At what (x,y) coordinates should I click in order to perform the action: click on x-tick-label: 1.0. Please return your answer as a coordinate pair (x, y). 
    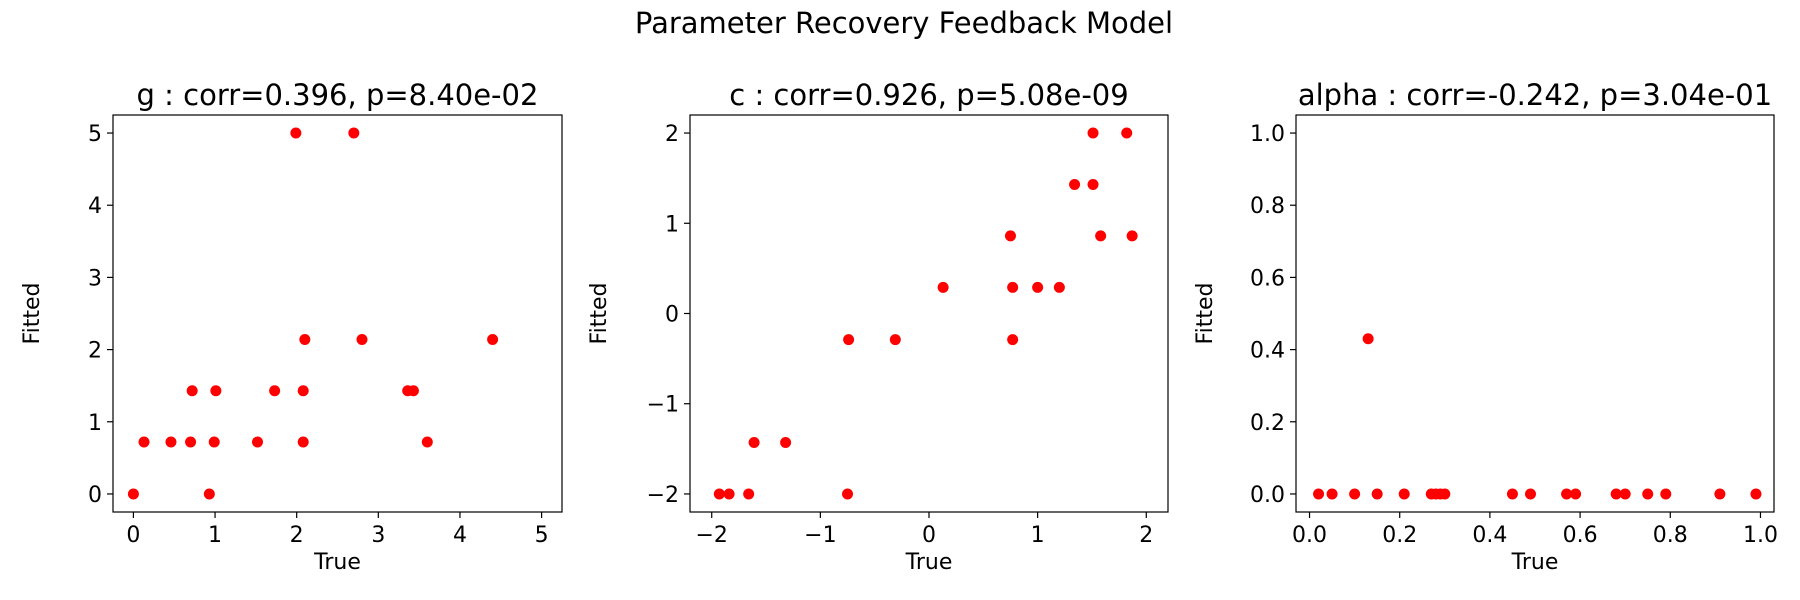
    Looking at the image, I should click on (1760, 535).